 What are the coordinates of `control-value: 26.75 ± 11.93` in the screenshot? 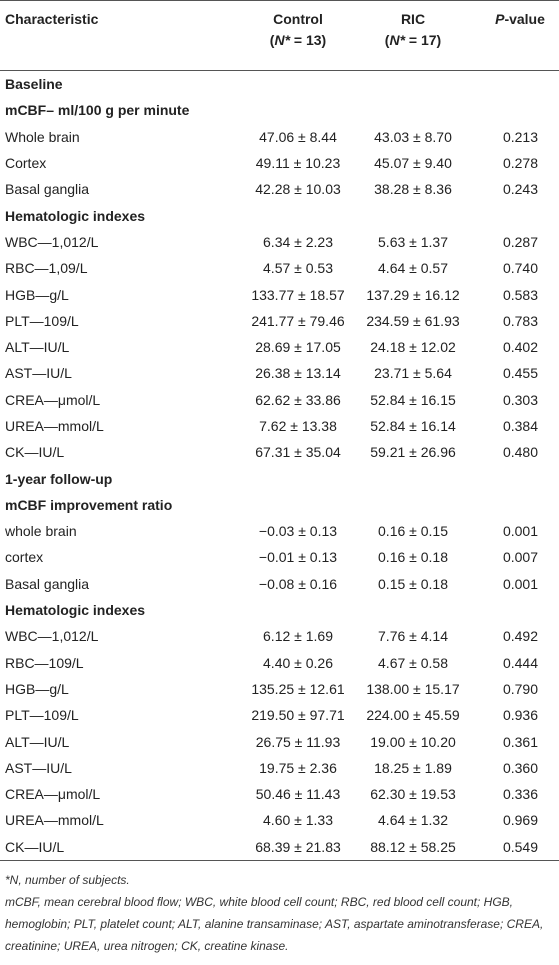 It's located at (298, 741).